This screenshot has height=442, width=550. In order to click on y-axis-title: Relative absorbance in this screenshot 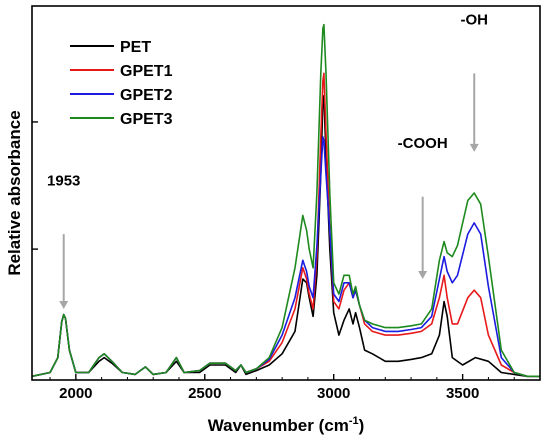, I will do `click(14, 192)`.